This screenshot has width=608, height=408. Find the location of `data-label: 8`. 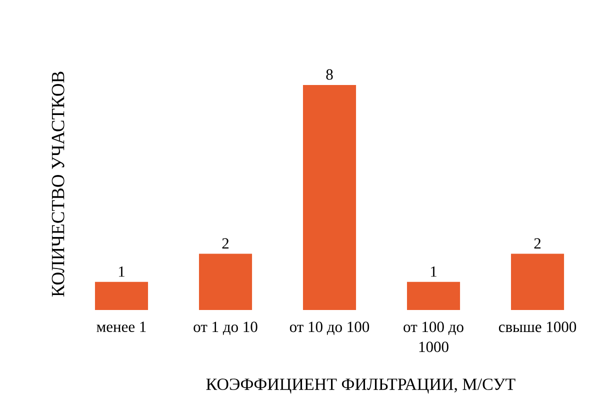

data-label: 8 is located at coordinates (329, 74).